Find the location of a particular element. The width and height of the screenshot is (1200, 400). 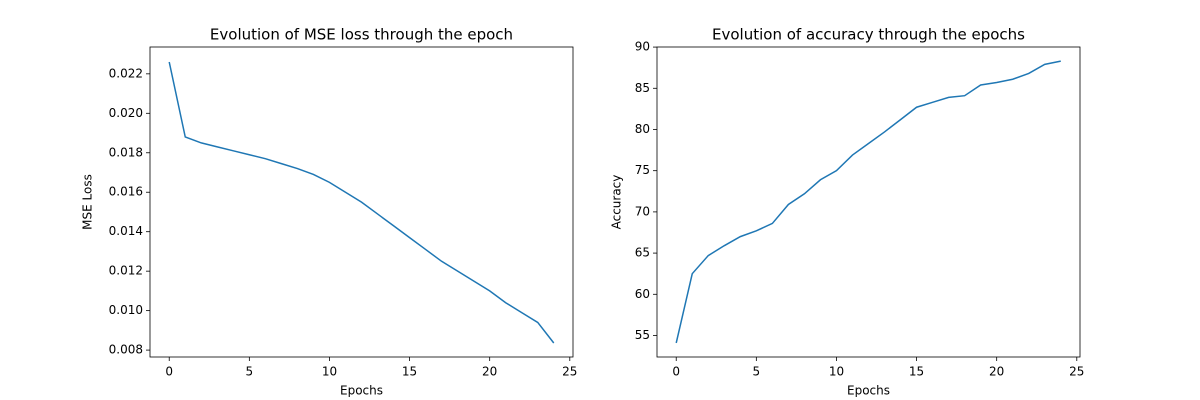

y-tick-label: 85 is located at coordinates (642, 88).